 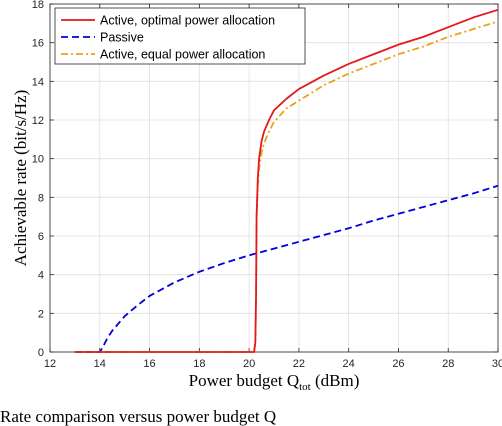 What do you see at coordinates (38, 5) in the screenshot?
I see `y-tick-label: 18` at bounding box center [38, 5].